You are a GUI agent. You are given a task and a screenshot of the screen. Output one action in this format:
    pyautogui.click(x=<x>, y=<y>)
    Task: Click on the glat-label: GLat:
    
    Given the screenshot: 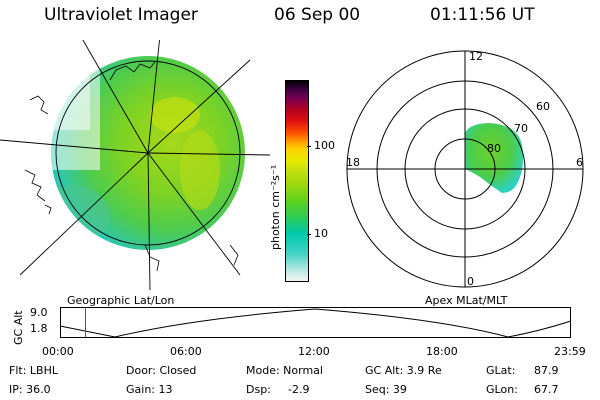 What is the action you would take?
    pyautogui.click(x=501, y=370)
    